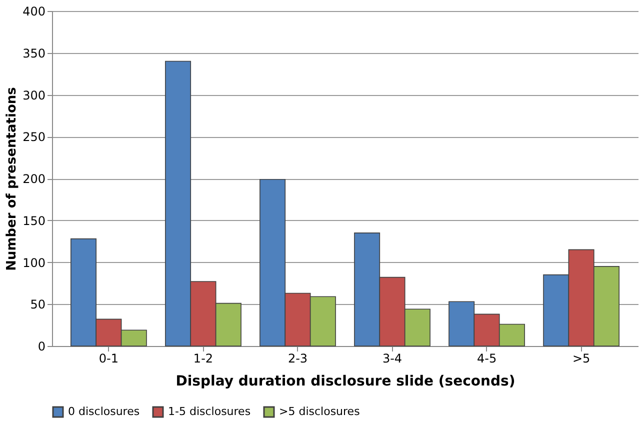 The height and width of the screenshot is (425, 643). Describe the element at coordinates (12, 178) in the screenshot. I see `y-axis-title: Number of presentations` at that location.